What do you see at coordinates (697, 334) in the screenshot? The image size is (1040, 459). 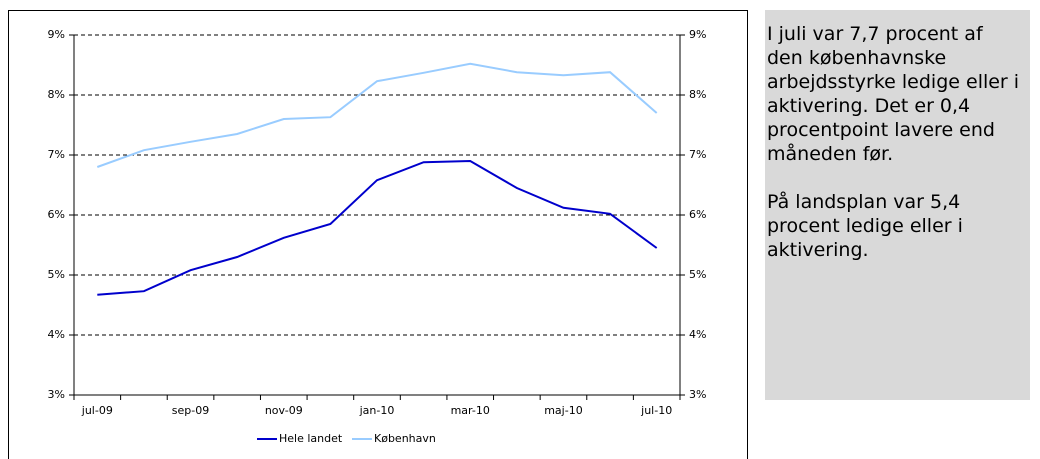 I see `y2-tick-label: 4%` at bounding box center [697, 334].